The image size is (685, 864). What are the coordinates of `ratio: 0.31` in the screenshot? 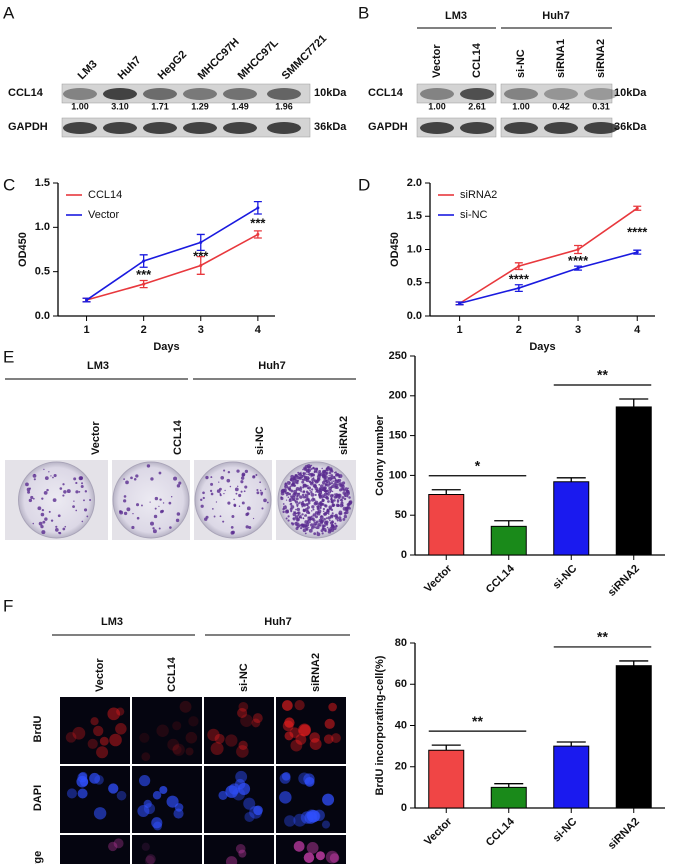 It's located at (601, 106).